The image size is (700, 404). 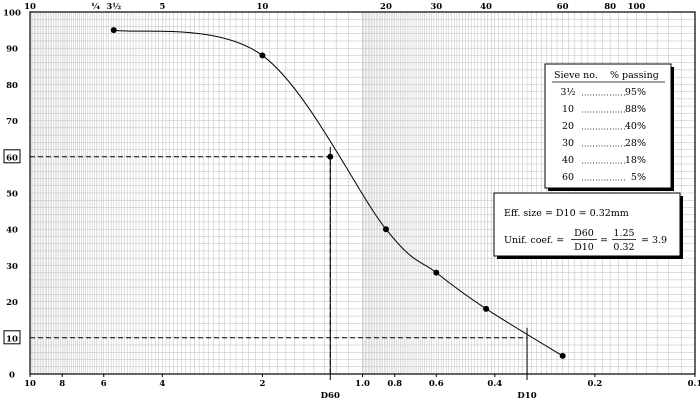 What do you see at coordinates (635, 126) in the screenshot?
I see `percent-passing: 40%` at bounding box center [635, 126].